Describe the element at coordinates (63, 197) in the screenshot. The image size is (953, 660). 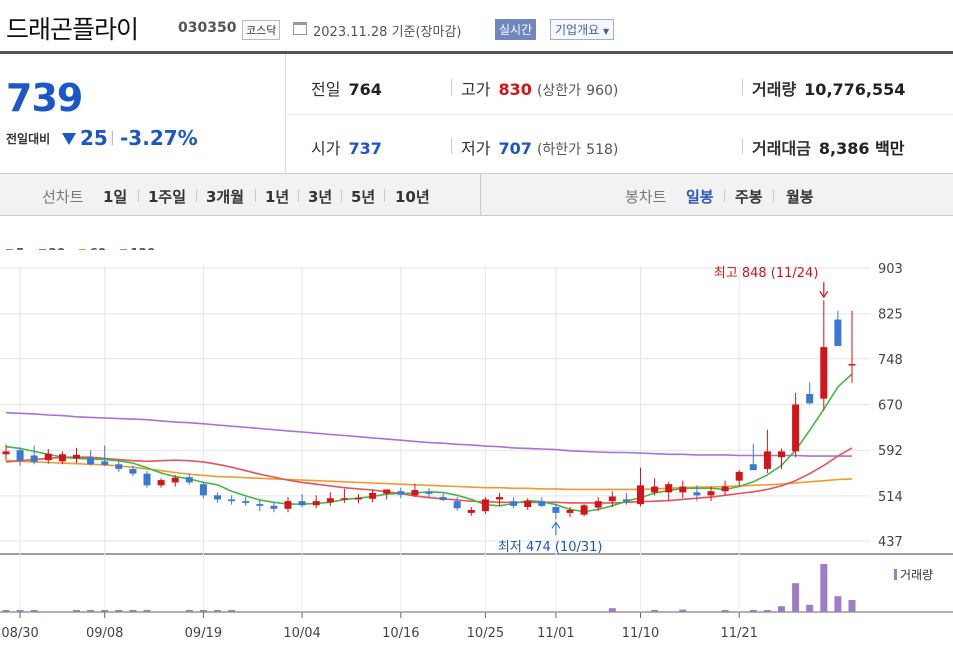
I see `line-chart-label: 선차트` at that location.